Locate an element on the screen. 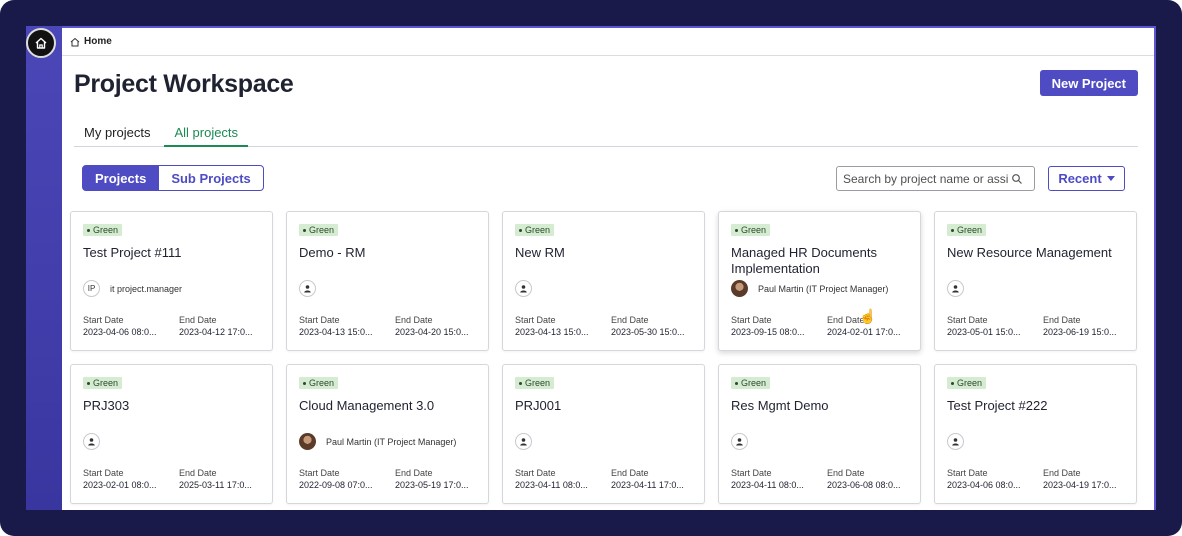 The image size is (1182, 536). sort-dropdown: Recent is located at coordinates (1086, 178).